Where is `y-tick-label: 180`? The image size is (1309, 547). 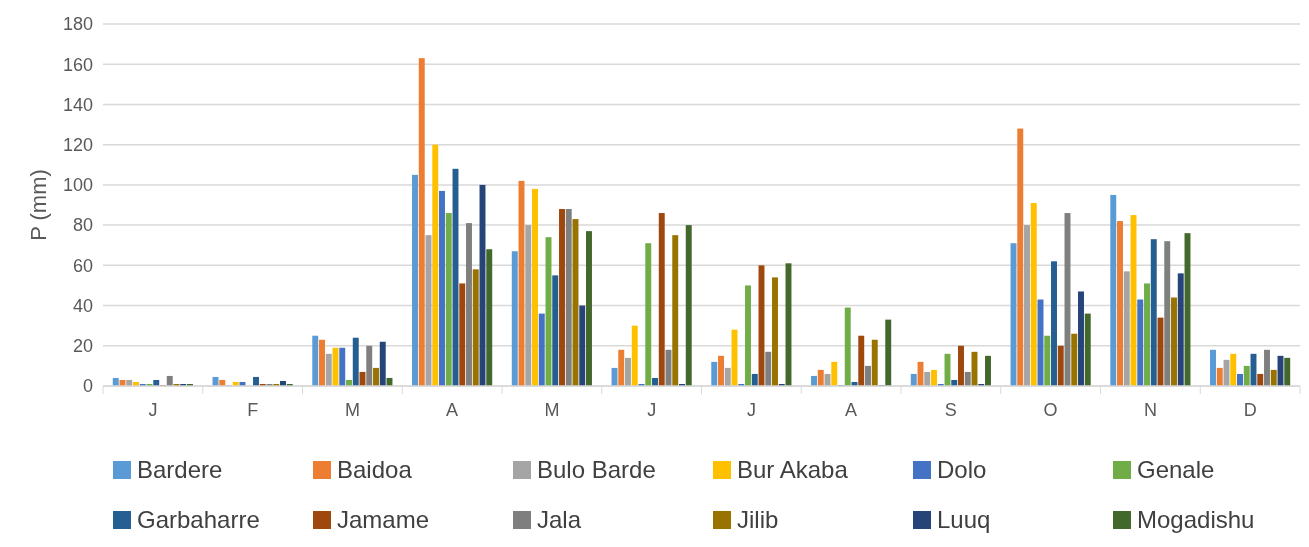
y-tick-label: 180 is located at coordinates (77, 24).